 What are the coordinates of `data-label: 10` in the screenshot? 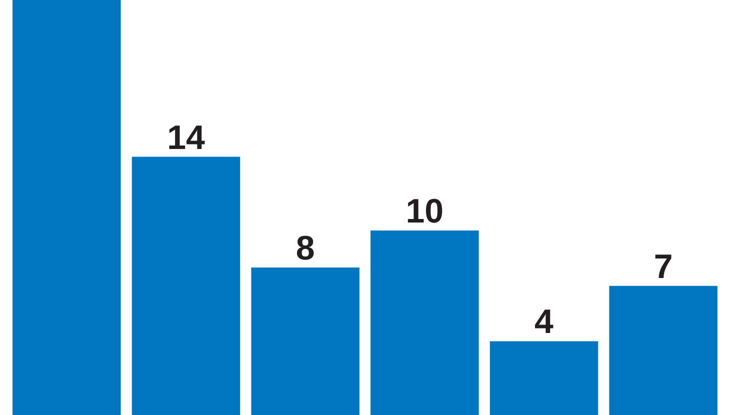 It's located at (425, 211).